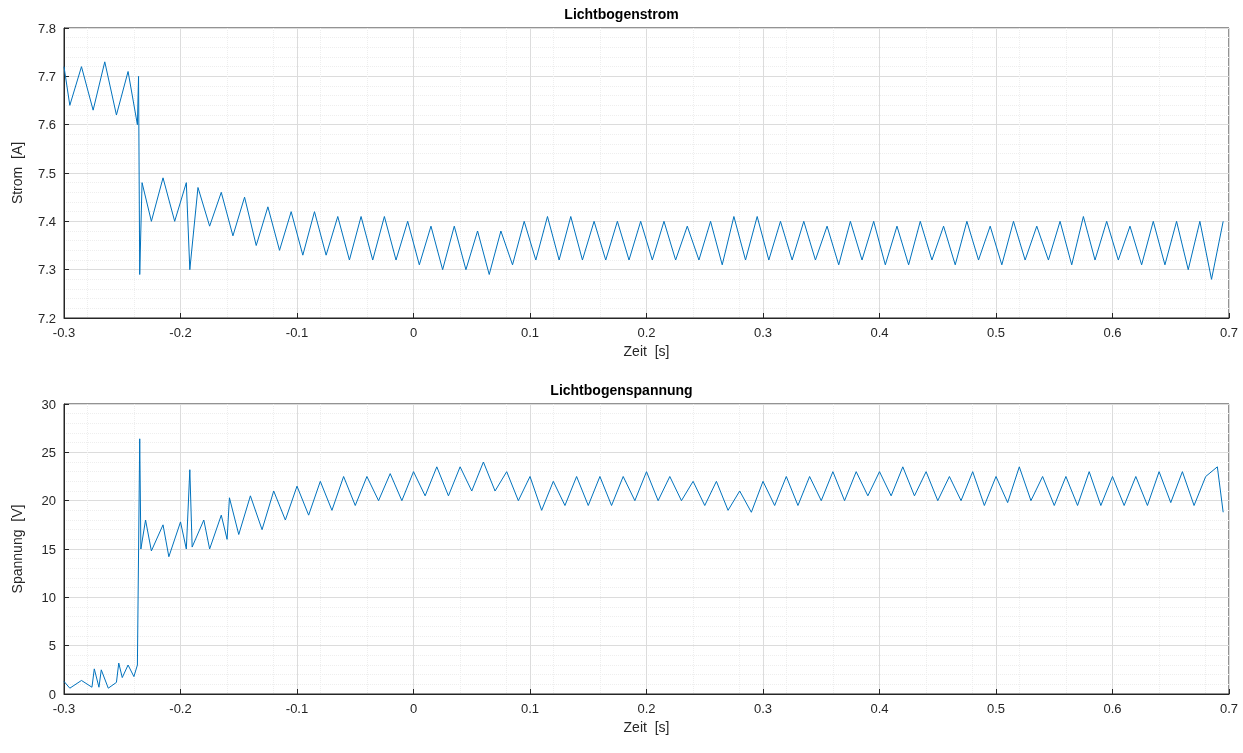 The height and width of the screenshot is (753, 1243). I want to click on y-axis-title: Strom [A], so click(17, 173).